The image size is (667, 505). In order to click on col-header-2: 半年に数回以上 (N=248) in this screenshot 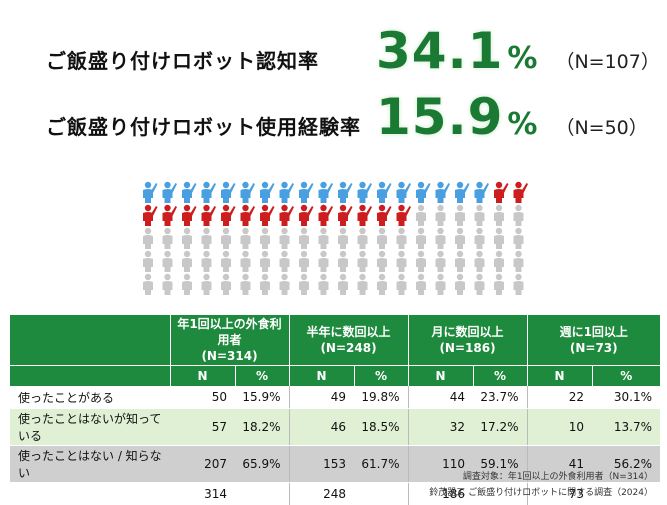, I will do `click(348, 340)`.